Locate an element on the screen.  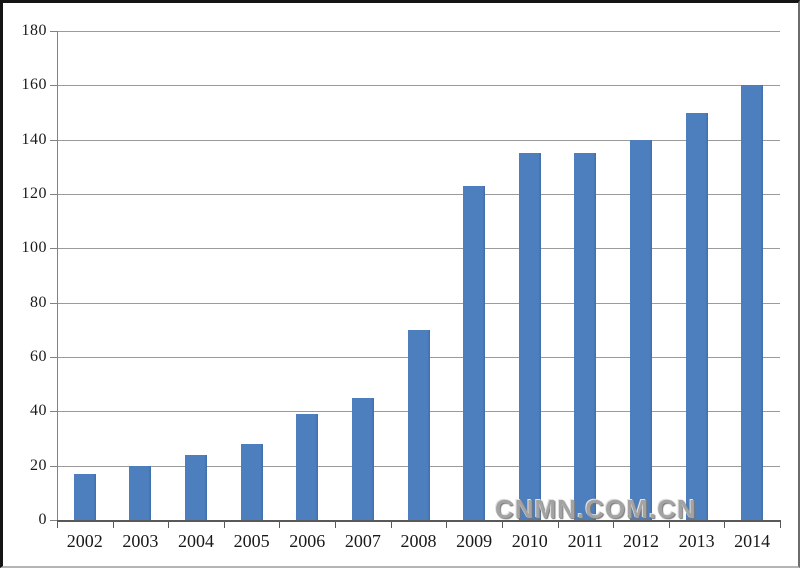
x-axis-label: 2006 is located at coordinates (307, 541).